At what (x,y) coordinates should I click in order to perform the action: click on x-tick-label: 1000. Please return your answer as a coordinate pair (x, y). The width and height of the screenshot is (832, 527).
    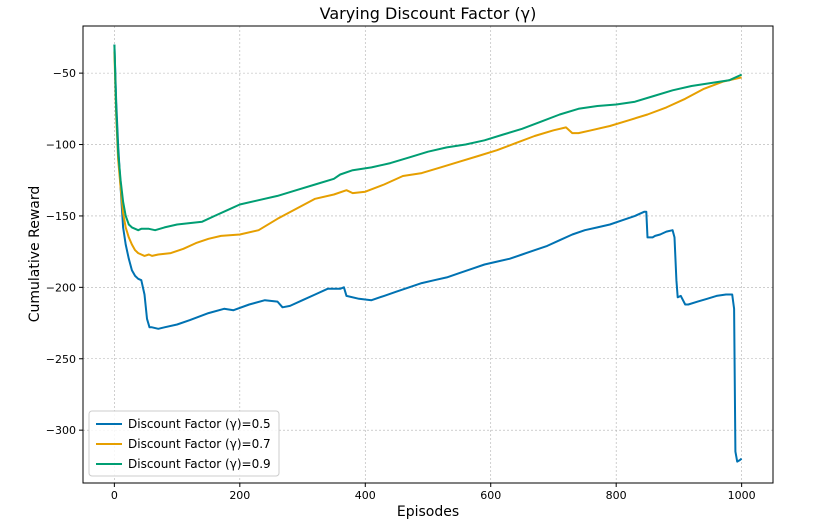
    Looking at the image, I should click on (742, 495).